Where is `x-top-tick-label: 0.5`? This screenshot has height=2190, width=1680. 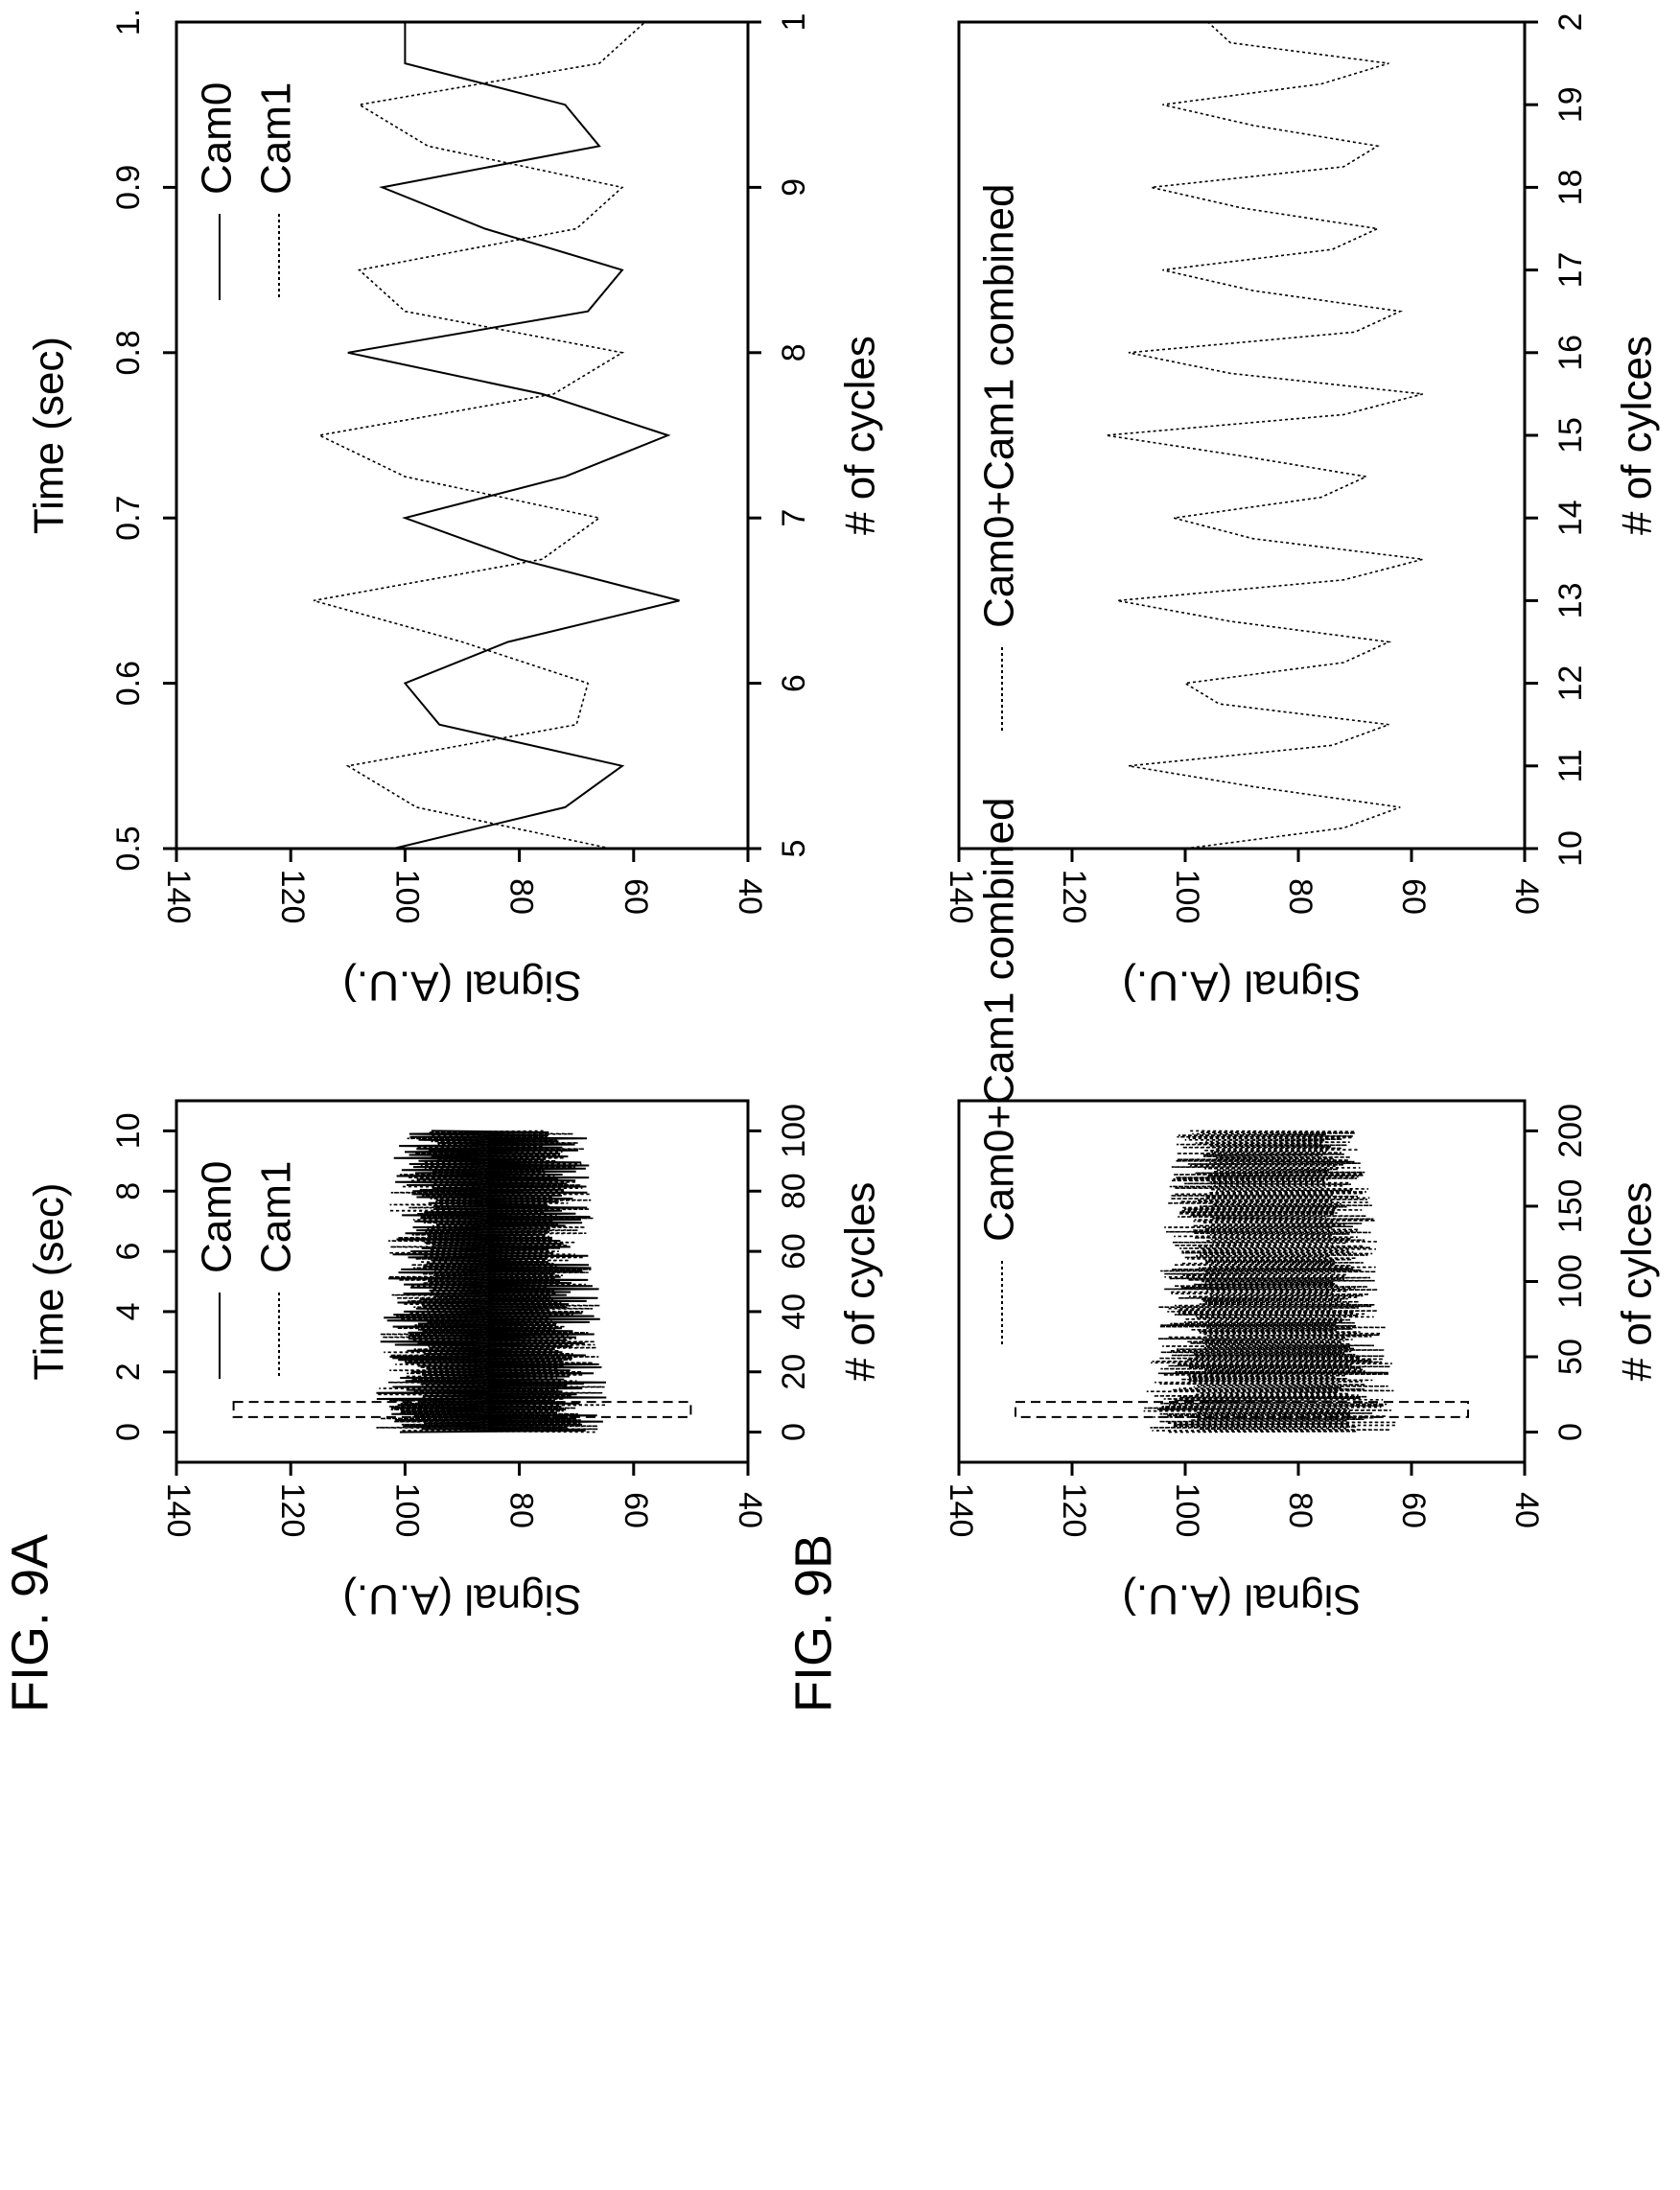
x-top-tick-label: 0.5 is located at coordinates (128, 848).